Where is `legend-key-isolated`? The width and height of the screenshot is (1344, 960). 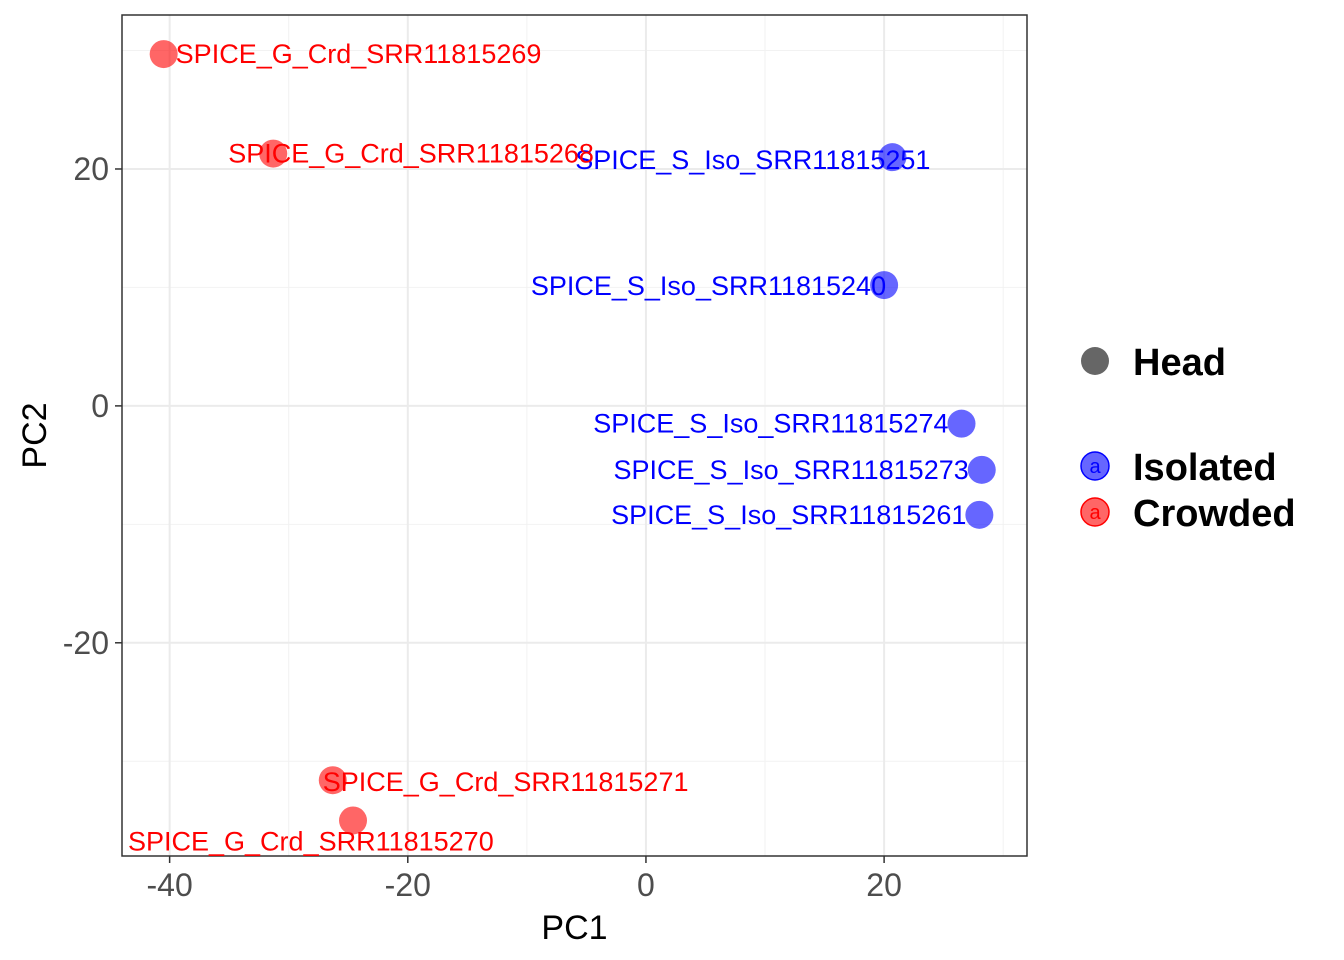
legend-key-isolated is located at coordinates (1095, 466).